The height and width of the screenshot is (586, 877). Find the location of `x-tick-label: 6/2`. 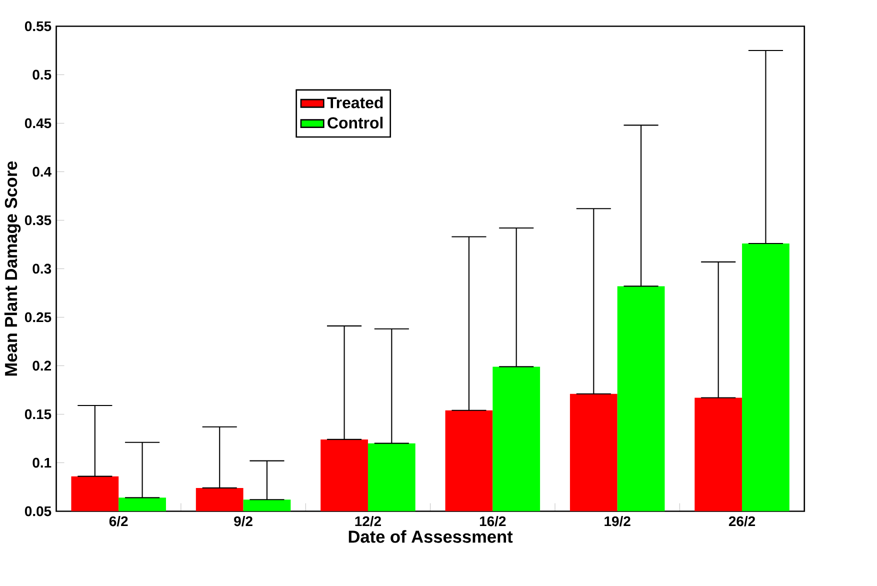

x-tick-label: 6/2 is located at coordinates (118, 521).